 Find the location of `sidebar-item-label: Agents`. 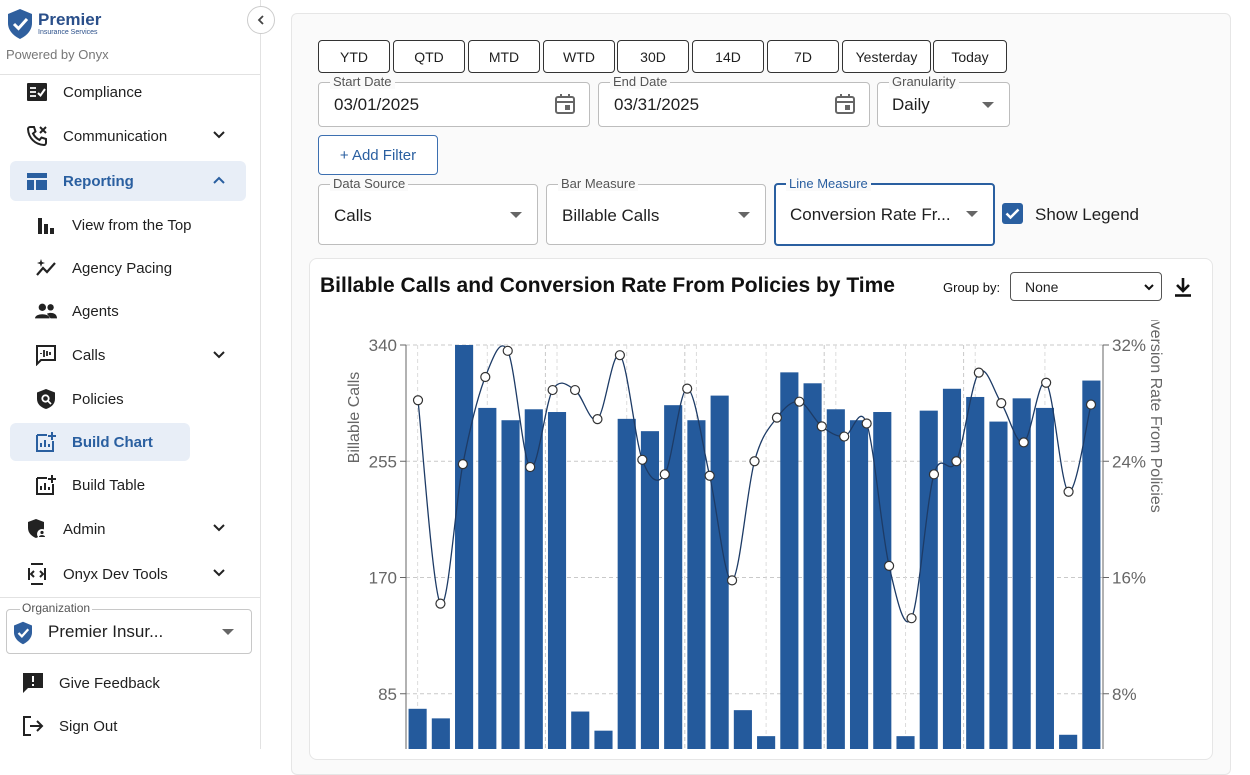

sidebar-item-label: Agents is located at coordinates (95, 311).